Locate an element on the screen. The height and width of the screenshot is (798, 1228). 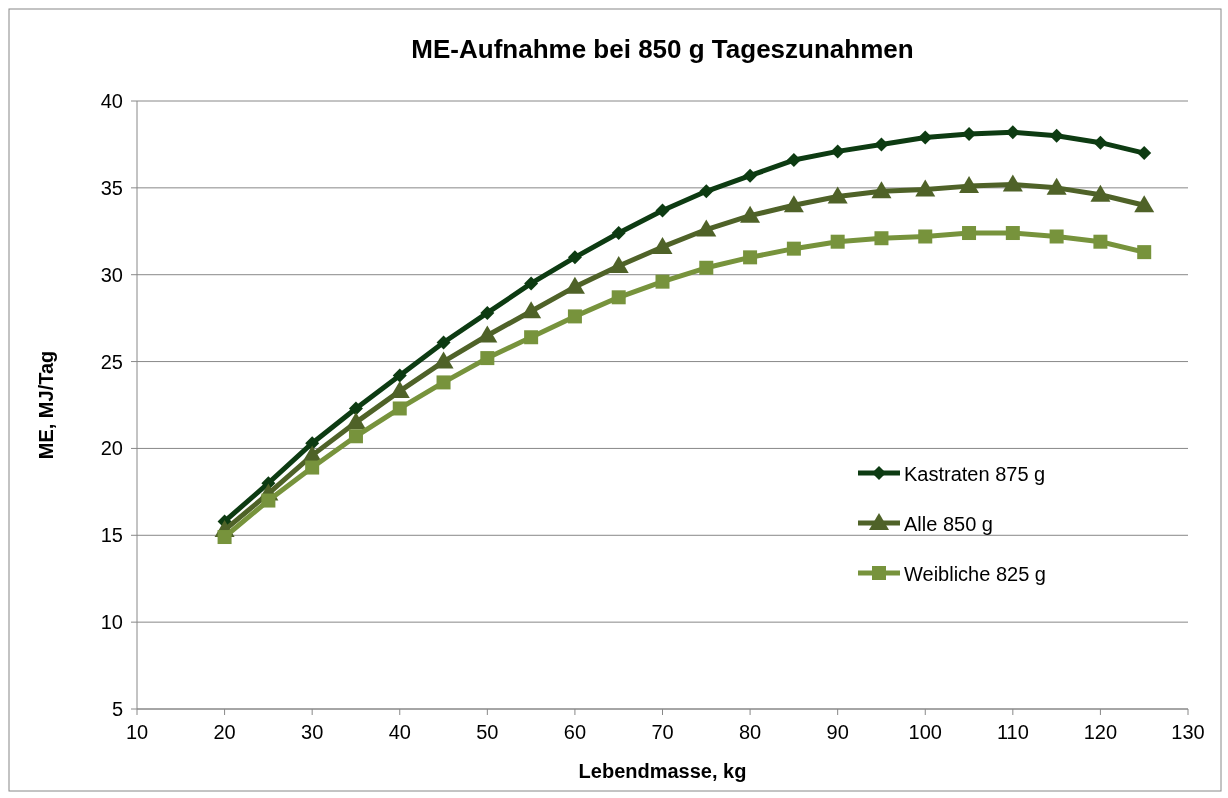
y-tick-label: 40 is located at coordinates (111, 101).